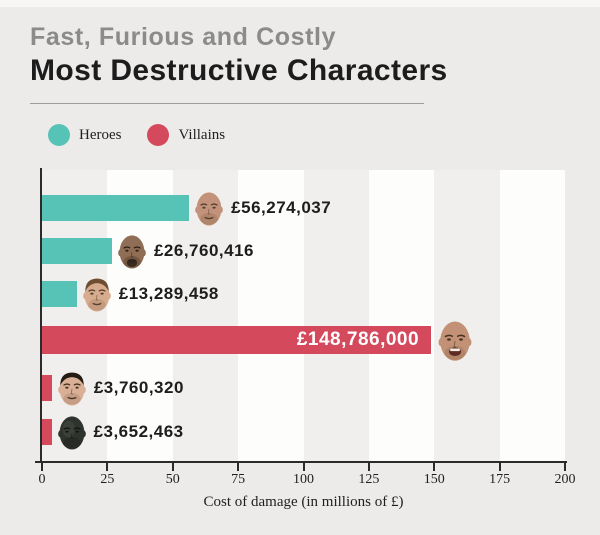 The image size is (600, 535). What do you see at coordinates (455, 340) in the screenshot?
I see `laughing-bald-man-face-icon` at bounding box center [455, 340].